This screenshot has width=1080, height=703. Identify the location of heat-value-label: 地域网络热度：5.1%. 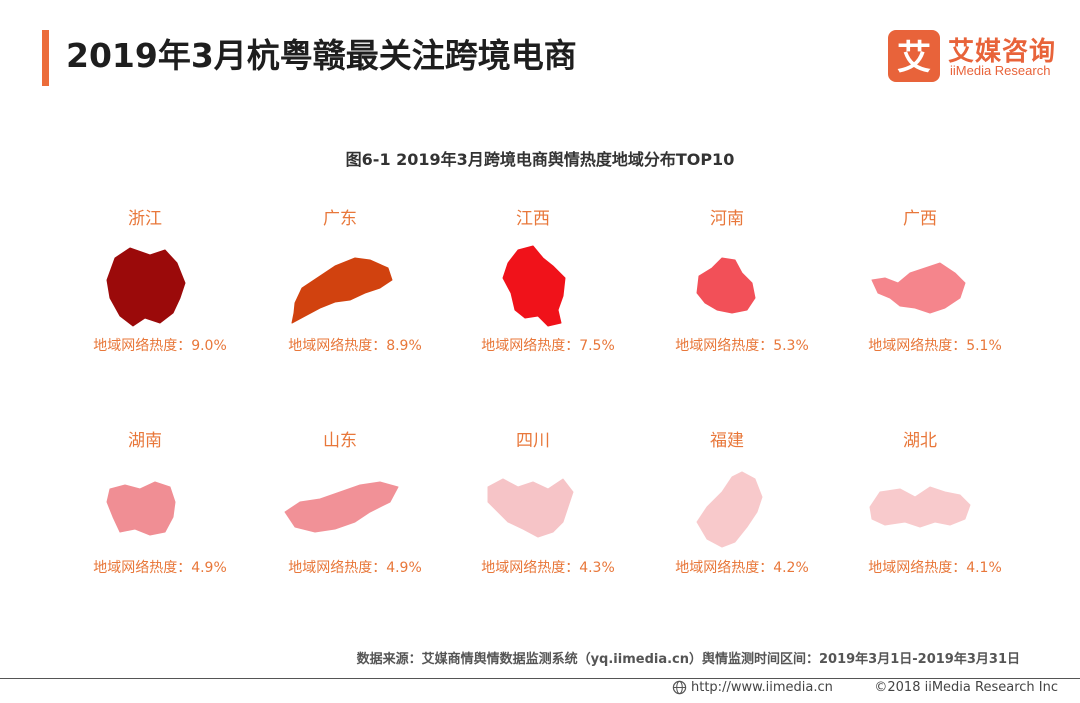
(935, 346).